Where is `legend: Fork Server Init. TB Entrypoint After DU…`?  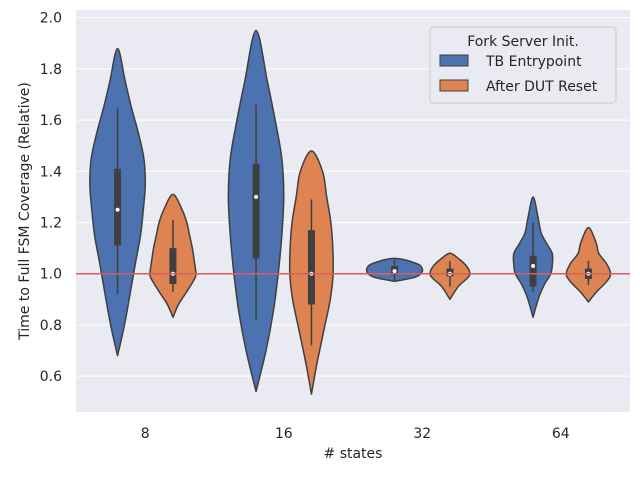 legend: Fork Server Init. TB Entrypoint After DU… is located at coordinates (523, 65).